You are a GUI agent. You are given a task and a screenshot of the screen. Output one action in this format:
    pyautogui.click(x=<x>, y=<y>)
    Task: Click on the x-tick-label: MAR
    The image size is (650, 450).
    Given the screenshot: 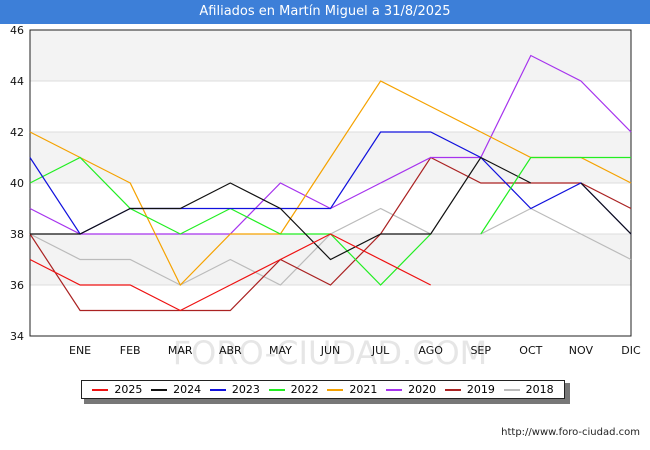 What is the action you would take?
    pyautogui.click(x=180, y=350)
    